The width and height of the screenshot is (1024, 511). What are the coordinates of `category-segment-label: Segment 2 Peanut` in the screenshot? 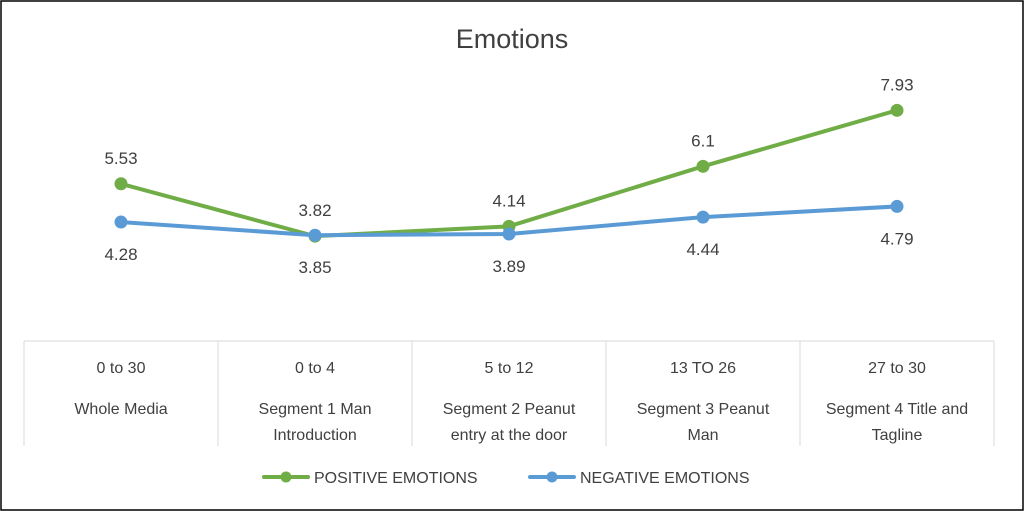 It's located at (509, 409).